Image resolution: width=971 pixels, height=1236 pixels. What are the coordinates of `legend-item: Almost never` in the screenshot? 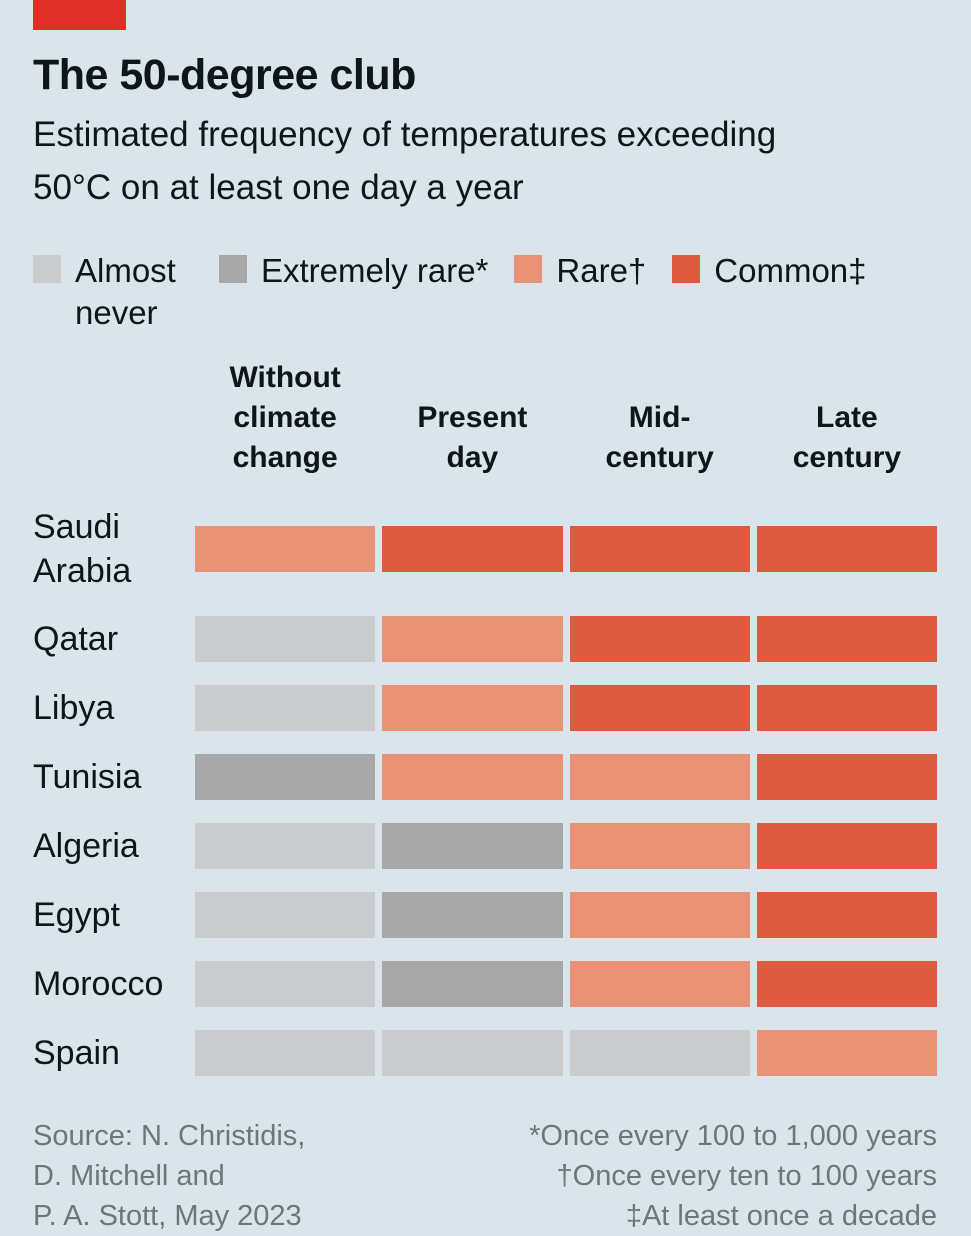 It's located at (113, 292).